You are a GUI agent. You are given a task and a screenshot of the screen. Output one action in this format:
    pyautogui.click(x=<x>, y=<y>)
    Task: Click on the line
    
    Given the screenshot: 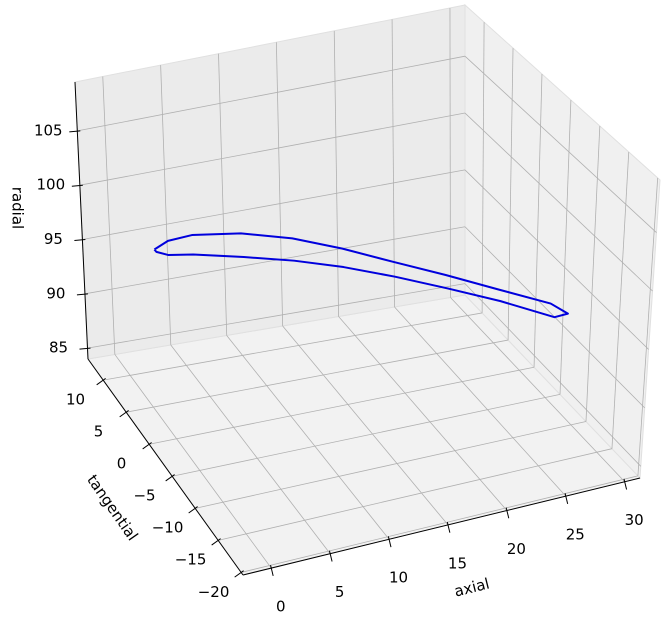 What is the action you would take?
    pyautogui.click(x=361, y=275)
    